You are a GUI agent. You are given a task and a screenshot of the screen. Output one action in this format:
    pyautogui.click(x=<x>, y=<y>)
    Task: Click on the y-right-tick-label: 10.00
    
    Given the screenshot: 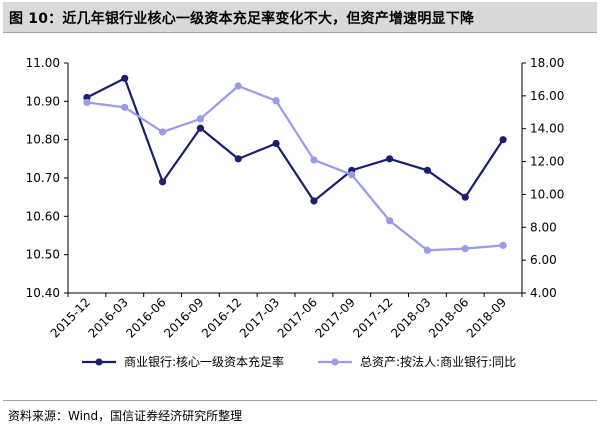 What is the action you would take?
    pyautogui.click(x=547, y=194)
    